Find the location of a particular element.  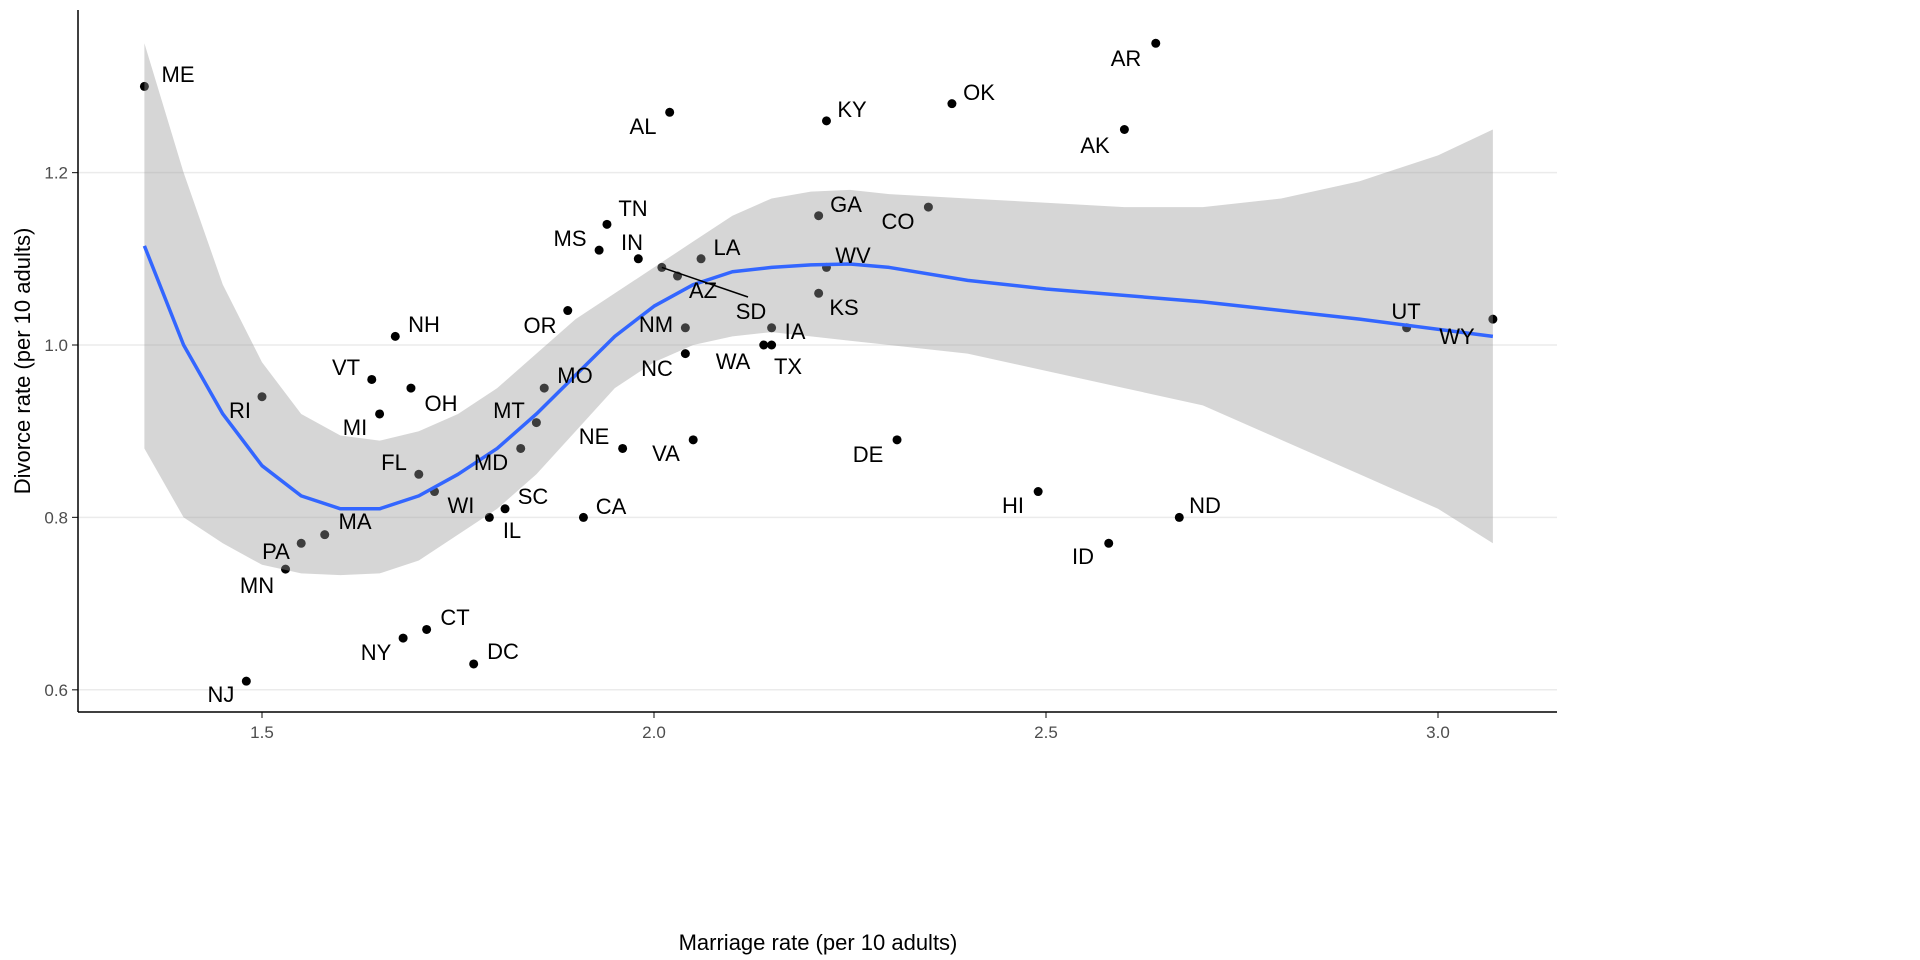

point-NY is located at coordinates (403, 638).